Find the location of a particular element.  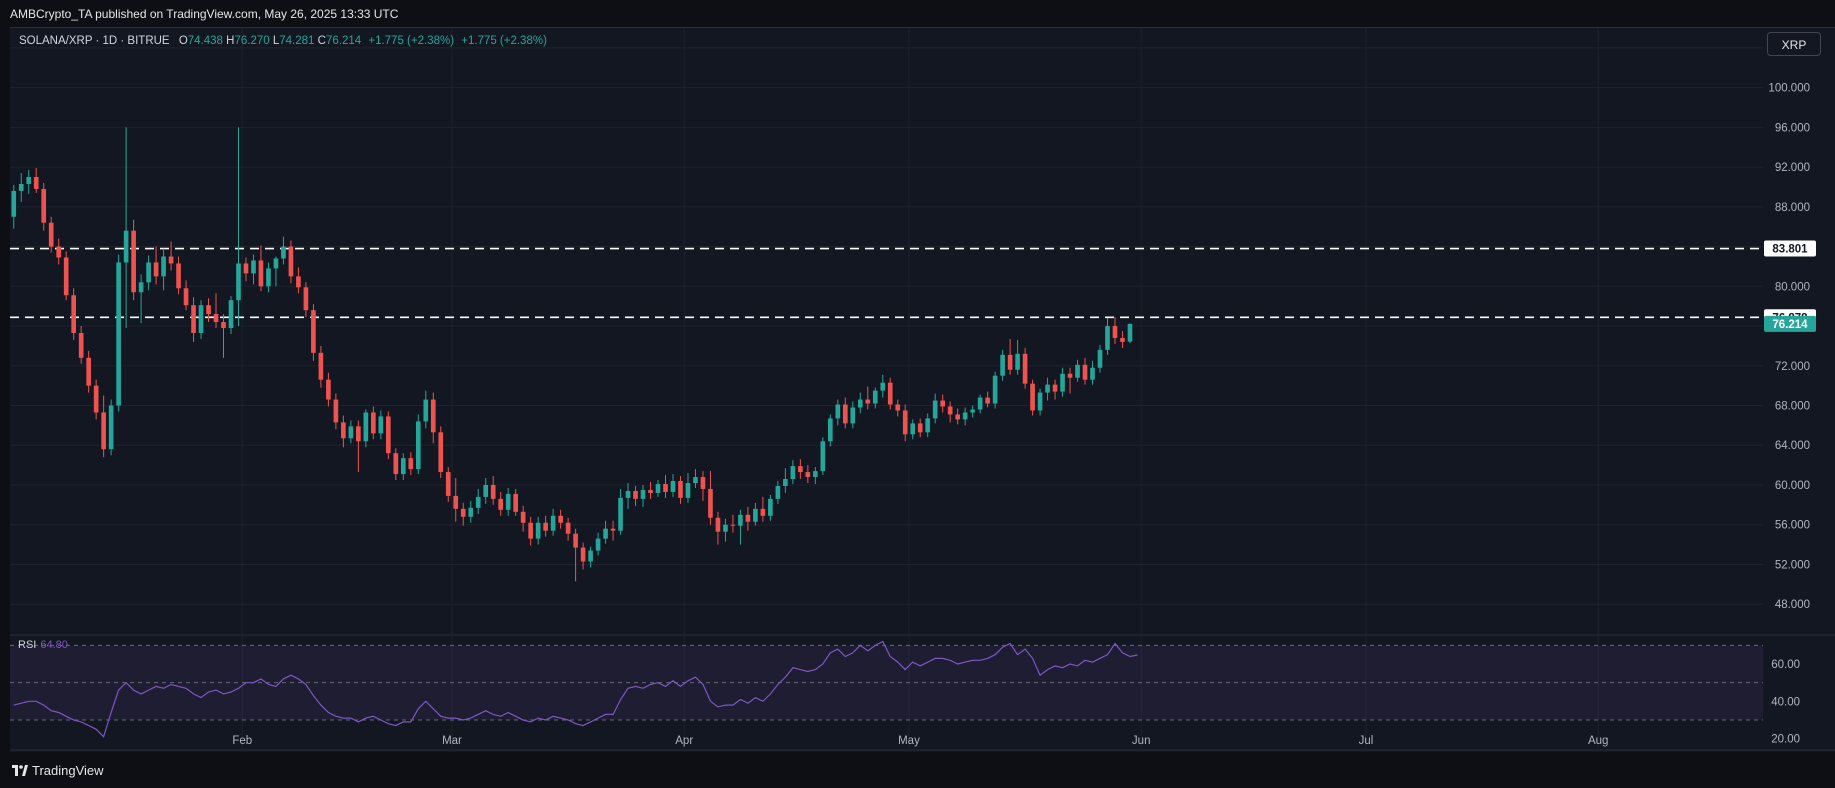

legend-close: 76.214 is located at coordinates (343, 41).